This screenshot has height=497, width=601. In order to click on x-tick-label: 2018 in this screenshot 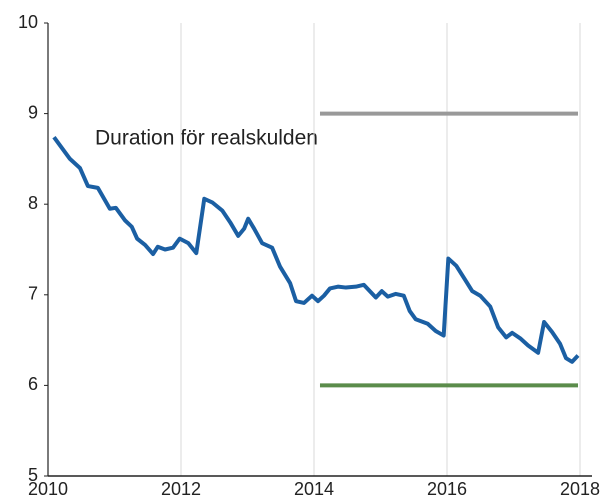, I will do `click(580, 488)`.